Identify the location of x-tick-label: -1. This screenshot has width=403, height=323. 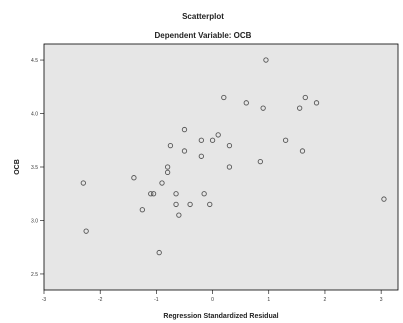
(156, 300).